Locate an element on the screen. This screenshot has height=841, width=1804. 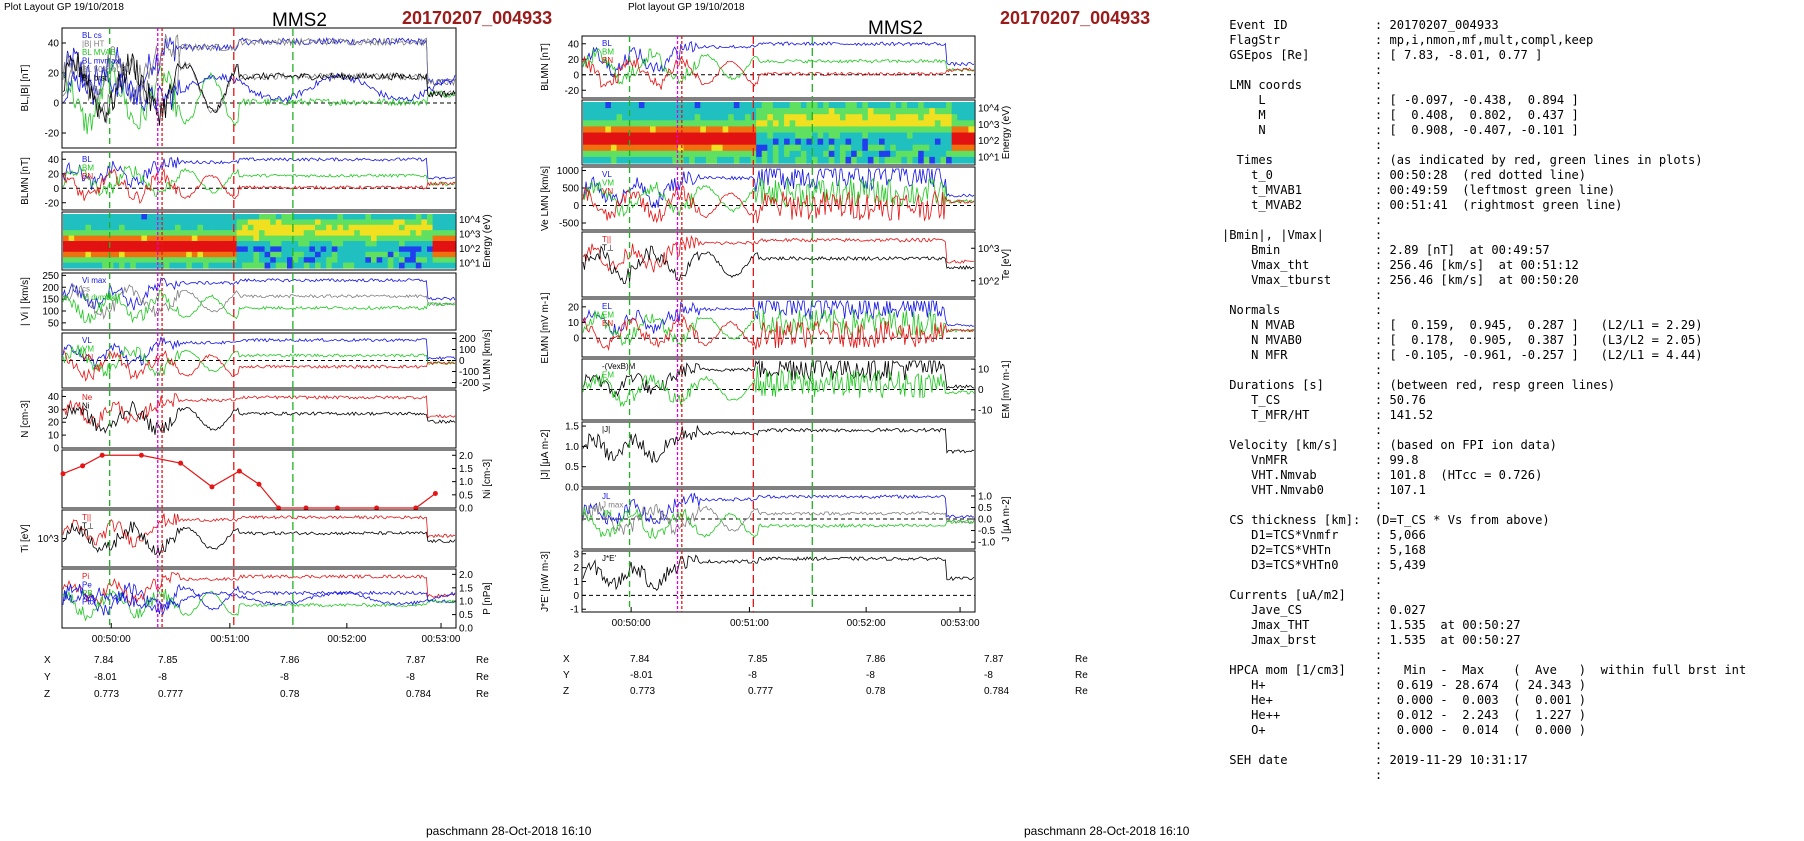
left-4-legend-2: Vi dvmax is located at coordinates (98, 297).